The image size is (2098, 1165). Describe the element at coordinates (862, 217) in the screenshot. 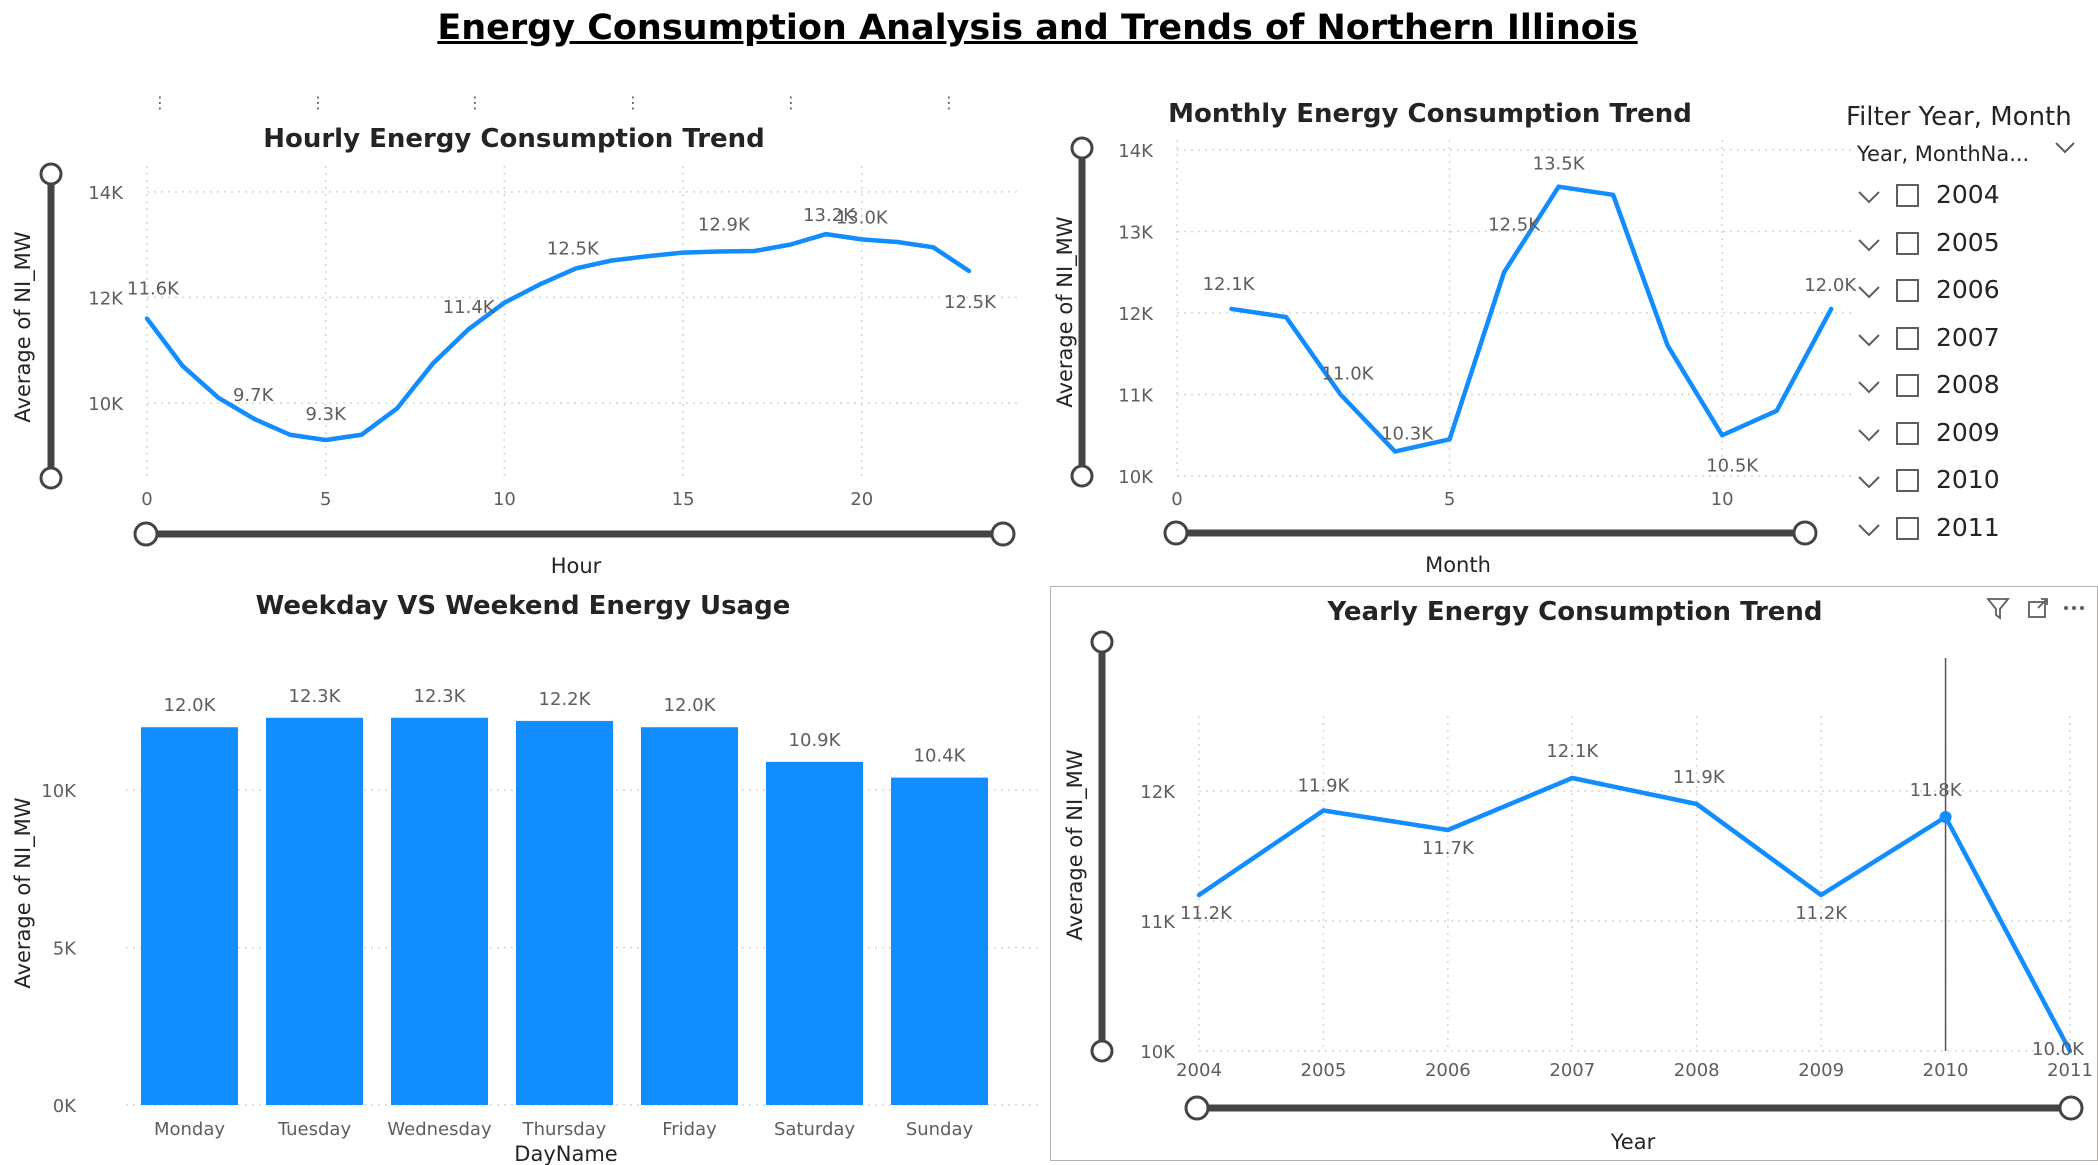

I see `data-label: 13.0K` at that location.